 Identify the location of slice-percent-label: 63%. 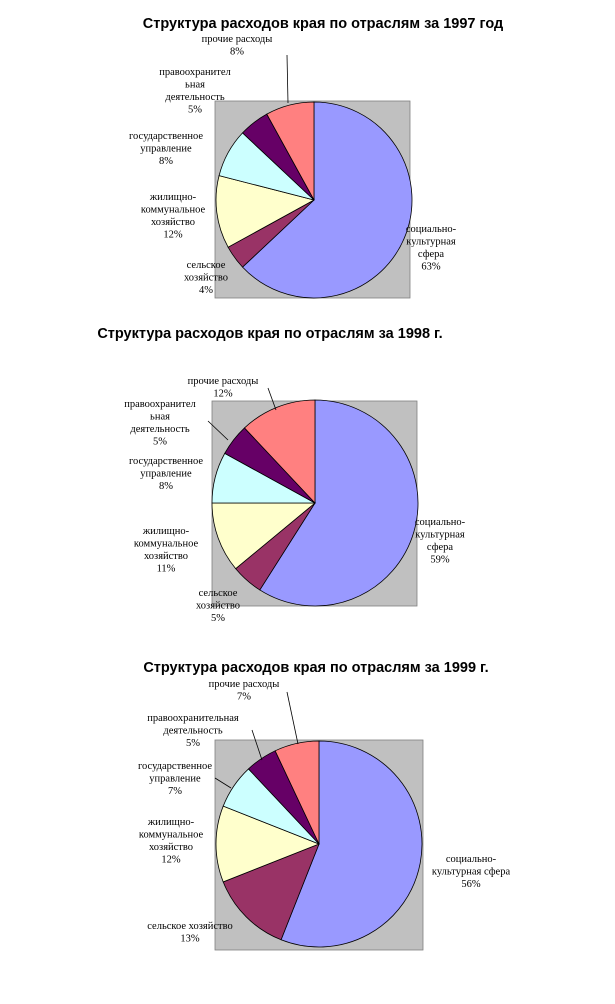
(431, 267).